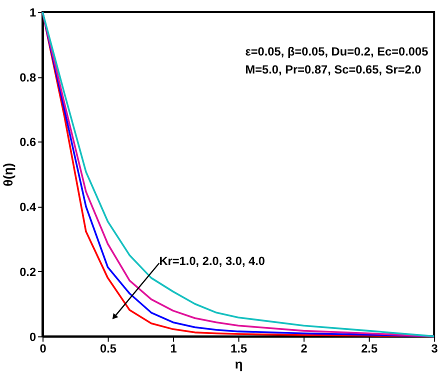 The width and height of the screenshot is (442, 372). Describe the element at coordinates (28, 77) in the screenshot. I see `y-tick-label: 0.8` at that location.